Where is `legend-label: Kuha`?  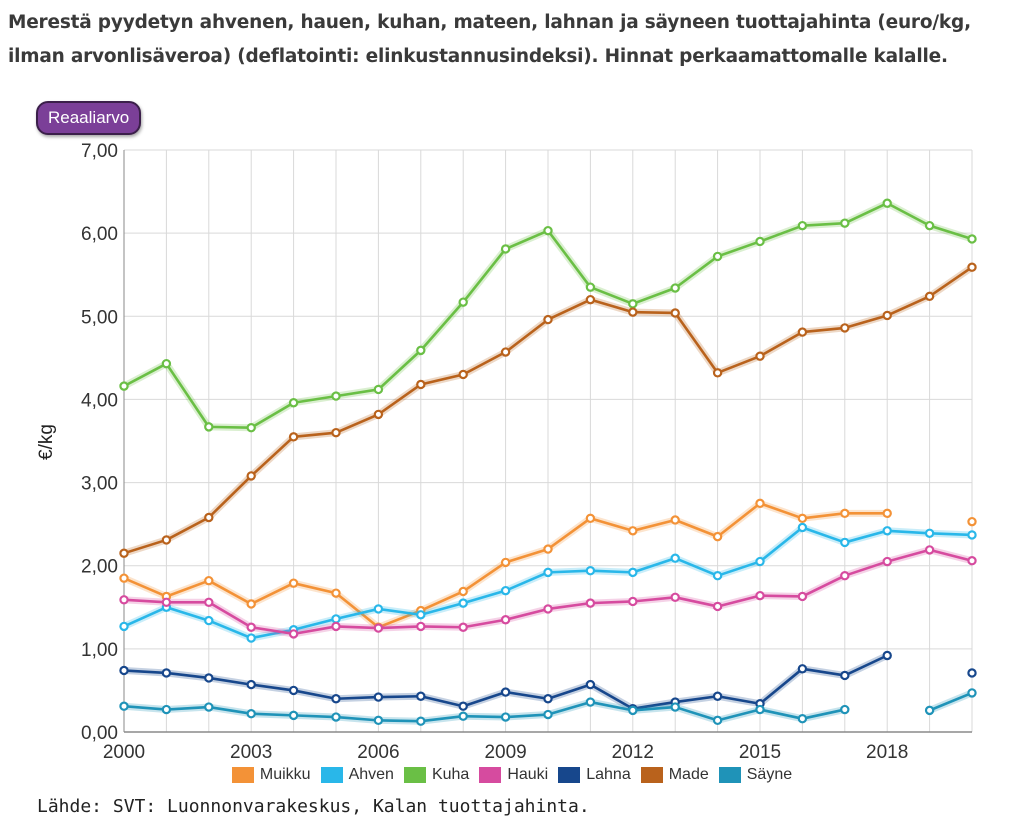 legend-label: Kuha is located at coordinates (450, 774).